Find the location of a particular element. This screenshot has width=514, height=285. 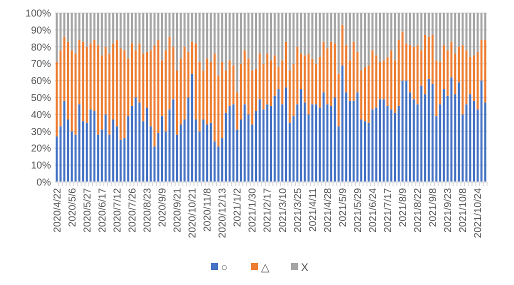

y-tick-label: 30% is located at coordinates (41, 132).